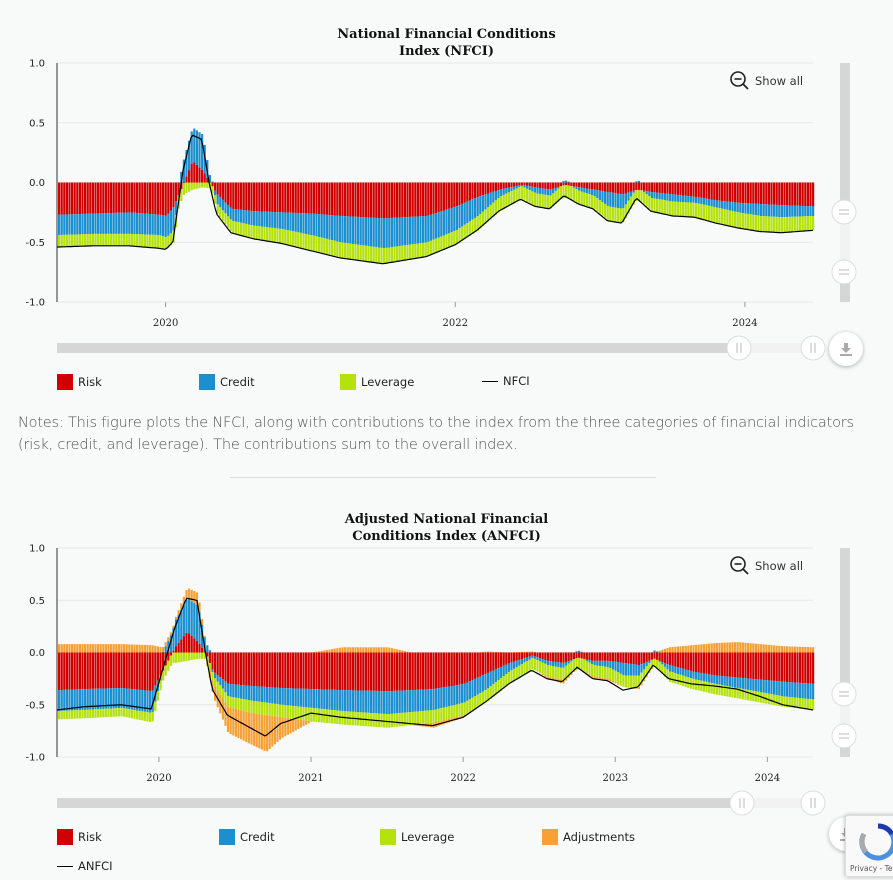 The height and width of the screenshot is (880, 893). Describe the element at coordinates (85, 866) in the screenshot. I see `legend-item-anfci: ANFCI` at that location.